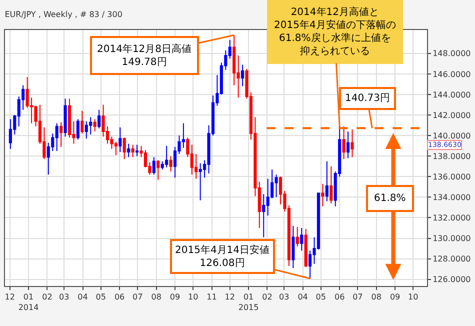  What do you see at coordinates (451, 239) in the screenshot?
I see `y-tick-label: 130.0000` at bounding box center [451, 239].